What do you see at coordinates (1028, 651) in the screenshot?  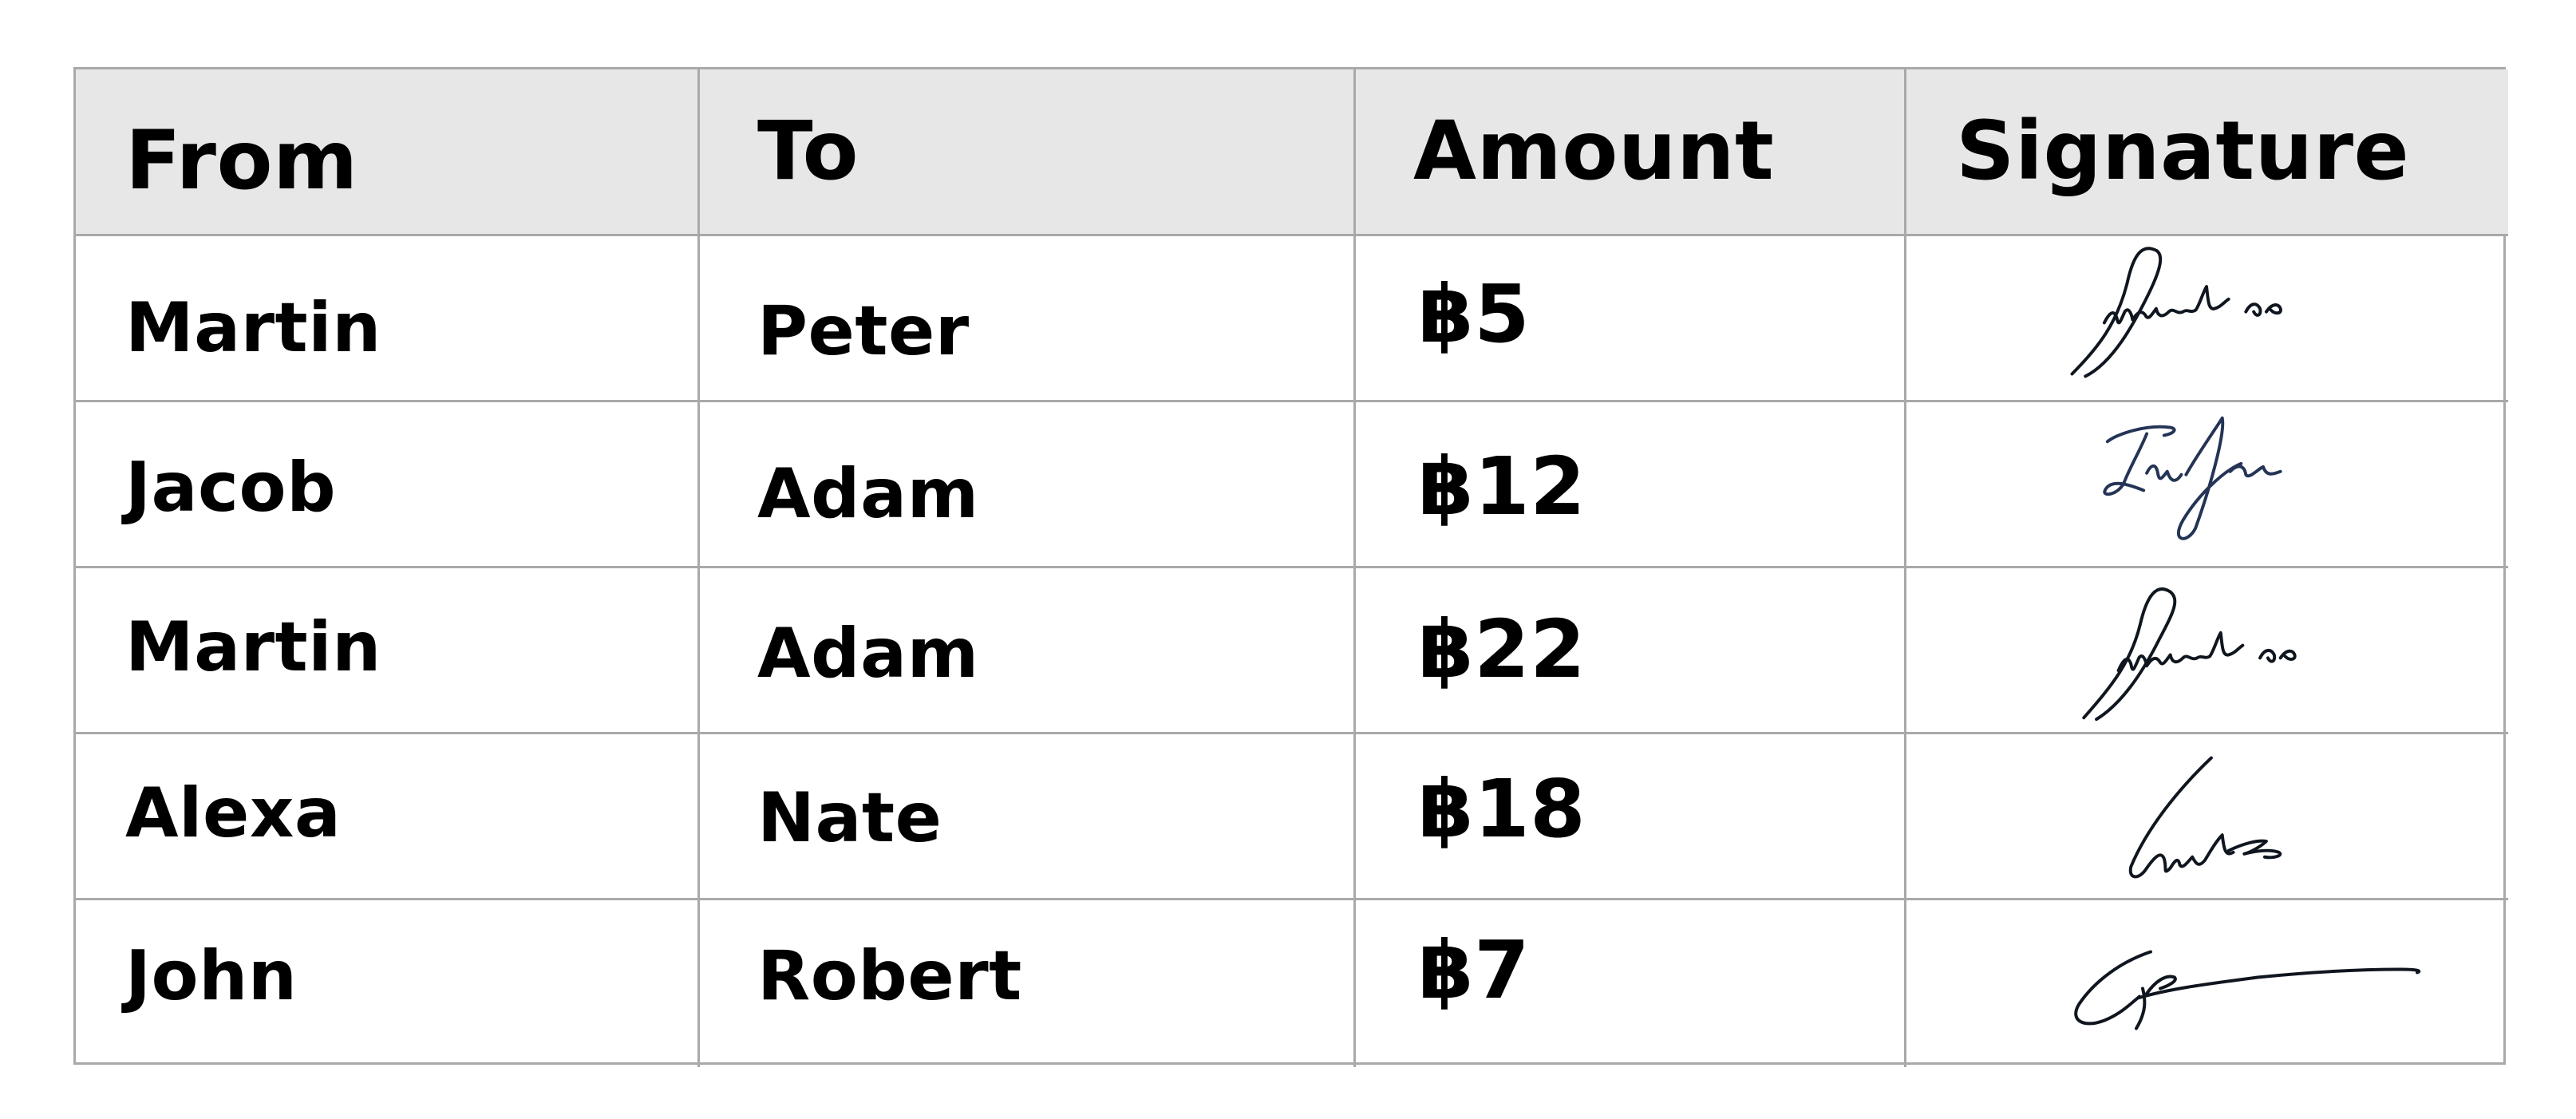 I see `table-row-3-to: Adam` at bounding box center [1028, 651].